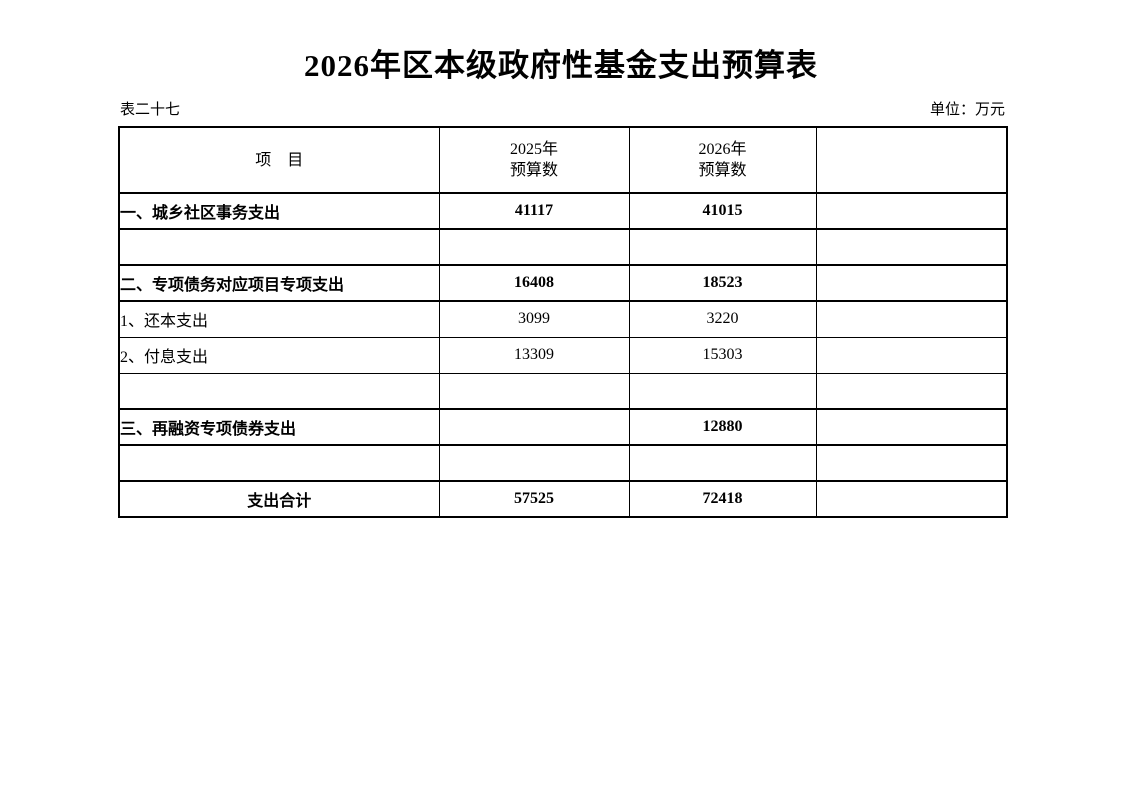 The height and width of the screenshot is (793, 1122). I want to click on table-header-row: 项 目 2025年预算数 2026年预算数, so click(563, 160).